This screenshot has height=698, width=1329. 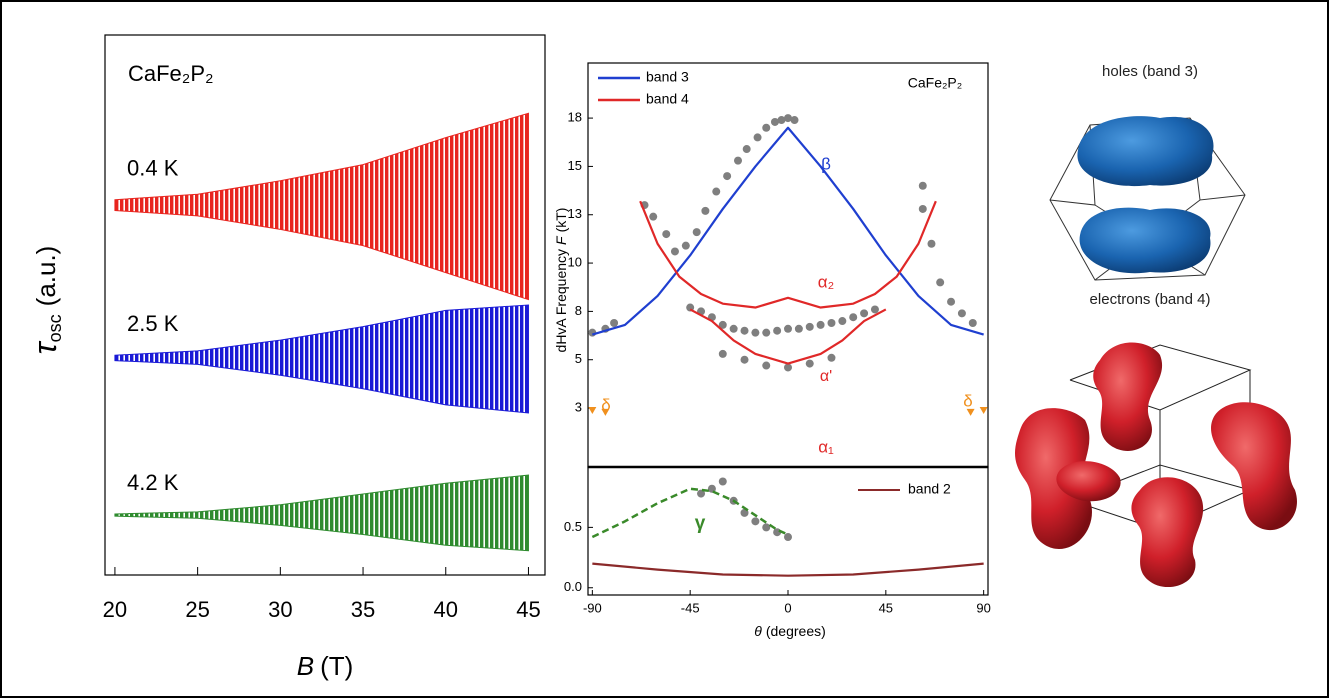 I want to click on image-label: electrons (band 4), so click(x=1150, y=299).